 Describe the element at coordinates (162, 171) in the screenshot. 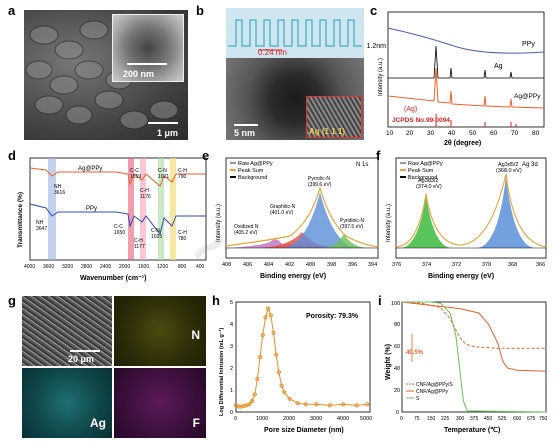

I see `ftir-annot: C-N` at that location.